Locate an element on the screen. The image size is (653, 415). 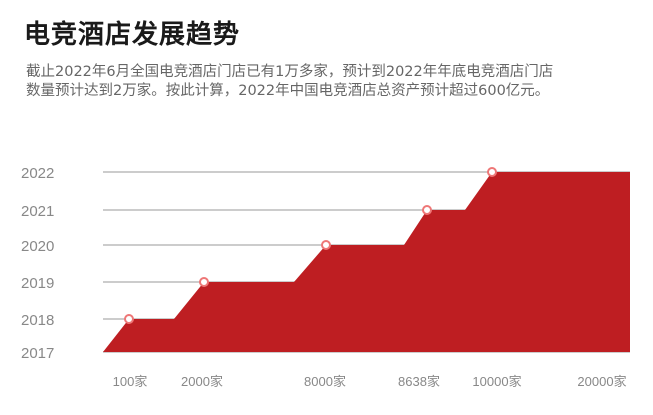
x-tick-5: 20000家 is located at coordinates (601, 381).